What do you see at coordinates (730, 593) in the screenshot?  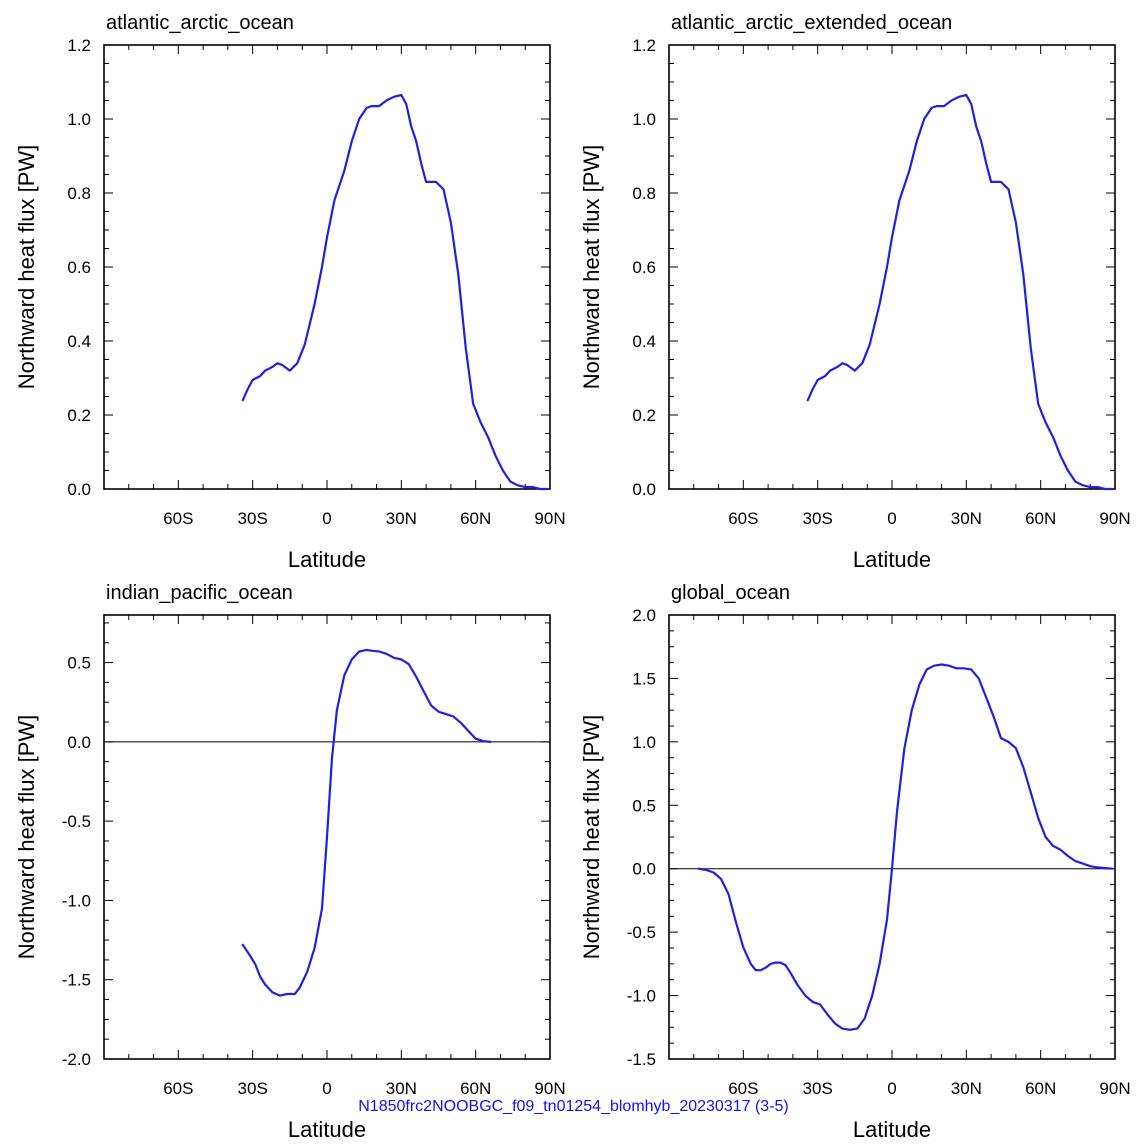 I see `panel-title: global_ocean` at bounding box center [730, 593].